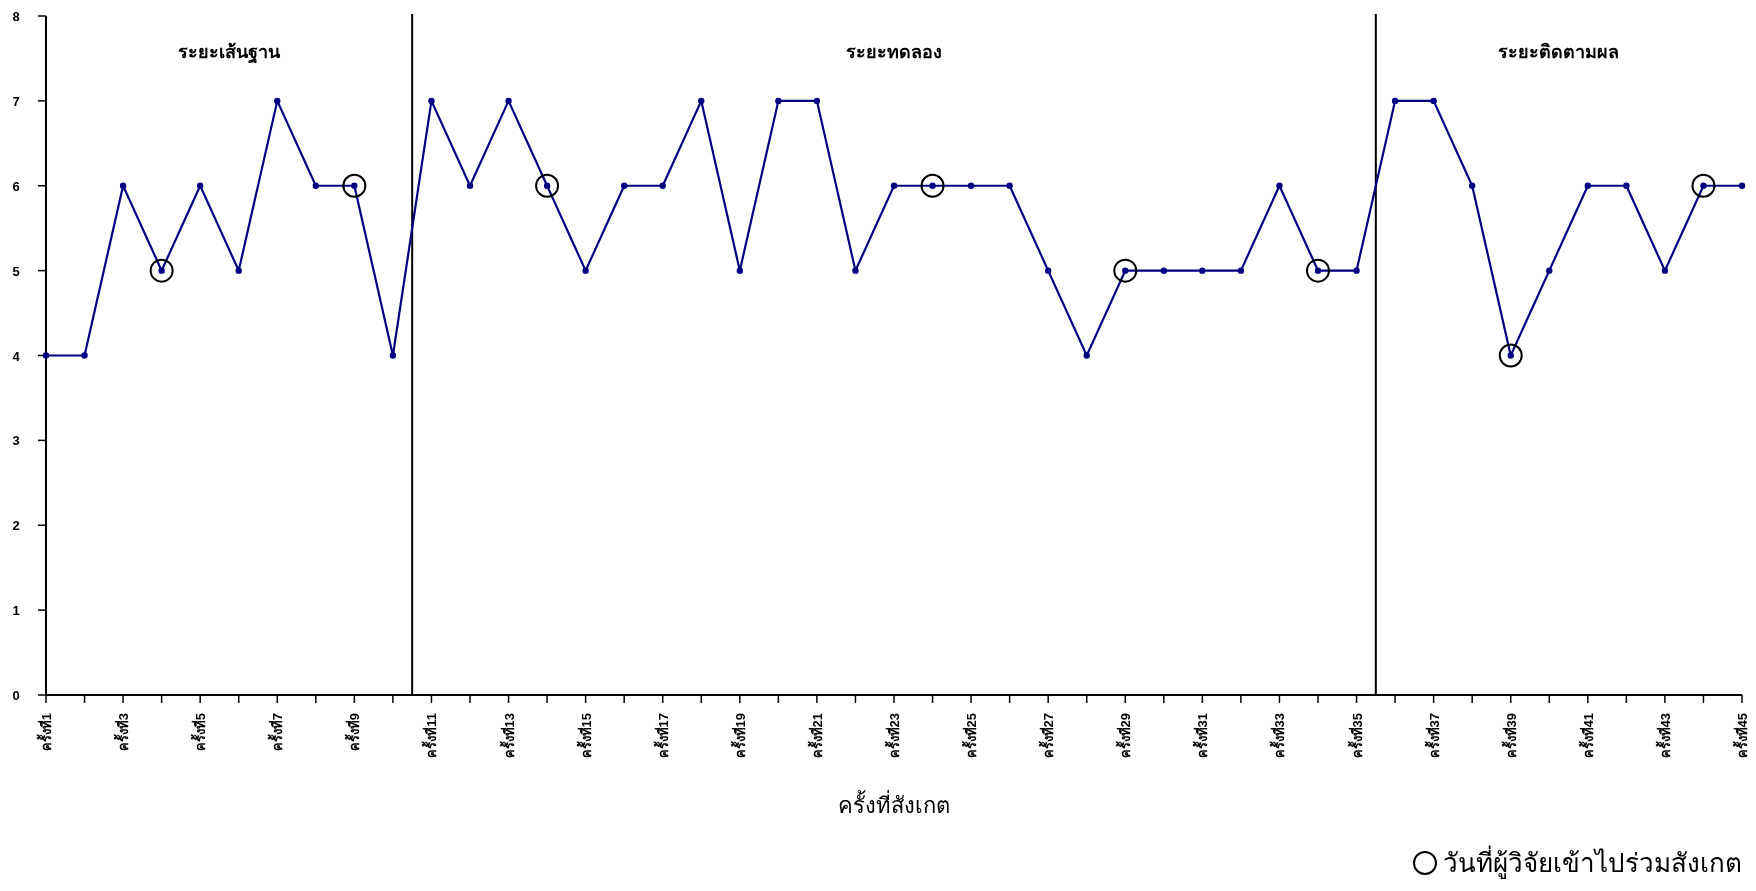 This screenshot has width=1756, height=891. What do you see at coordinates (894, 52) in the screenshot?
I see `annotation: ระยะทดลอง` at bounding box center [894, 52].